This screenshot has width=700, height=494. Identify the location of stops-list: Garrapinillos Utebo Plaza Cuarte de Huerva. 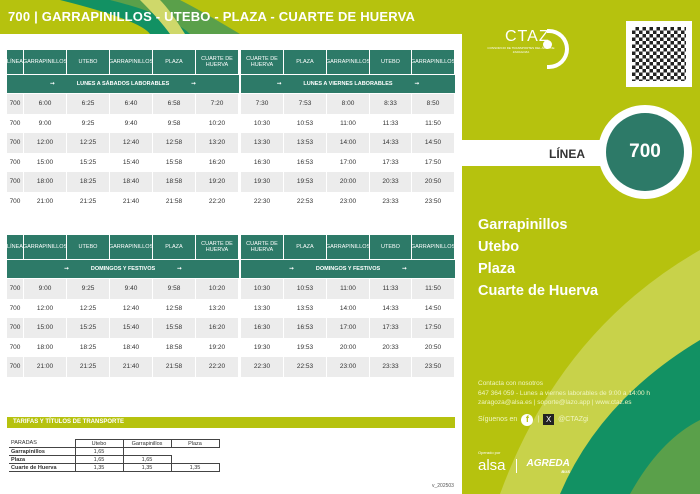
(538, 261).